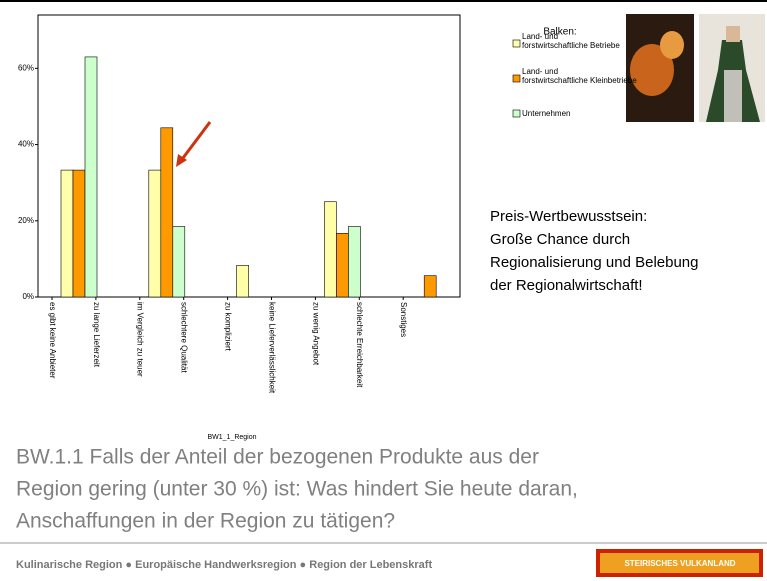  Describe the element at coordinates (660, 68) in the screenshot. I see `photo-left` at that location.